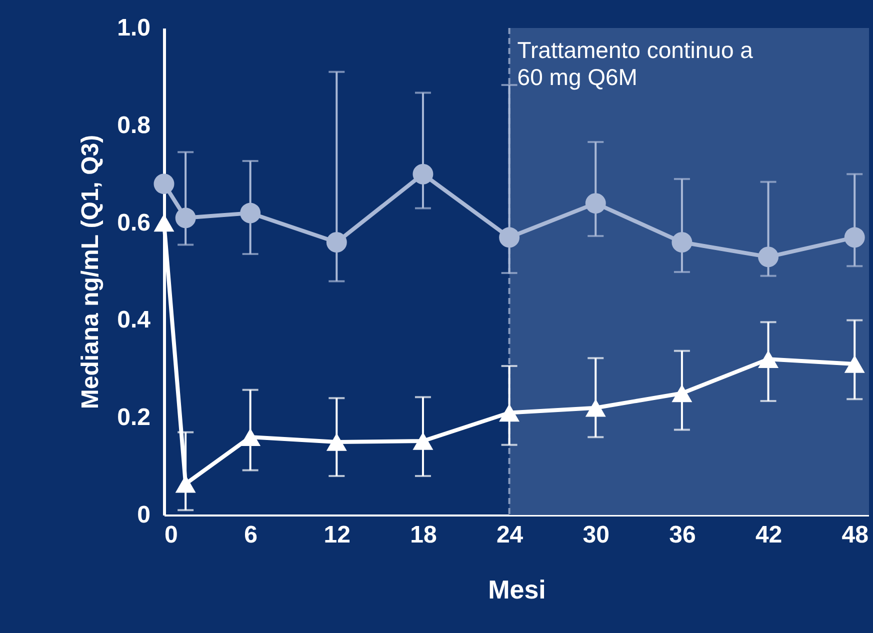 The image size is (873, 633). What do you see at coordinates (855, 535) in the screenshot?
I see `x-tick-label: 48` at bounding box center [855, 535].